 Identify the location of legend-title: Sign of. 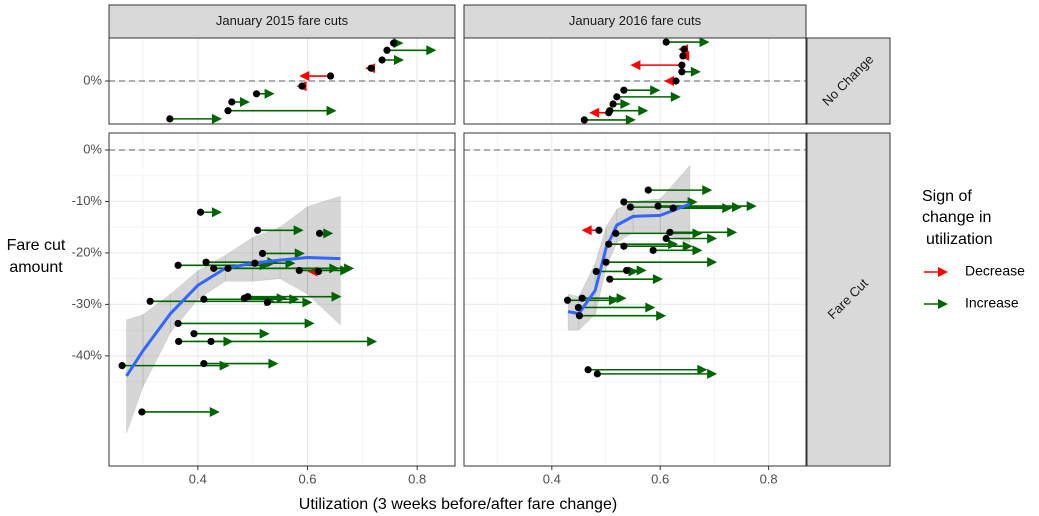
(947, 196).